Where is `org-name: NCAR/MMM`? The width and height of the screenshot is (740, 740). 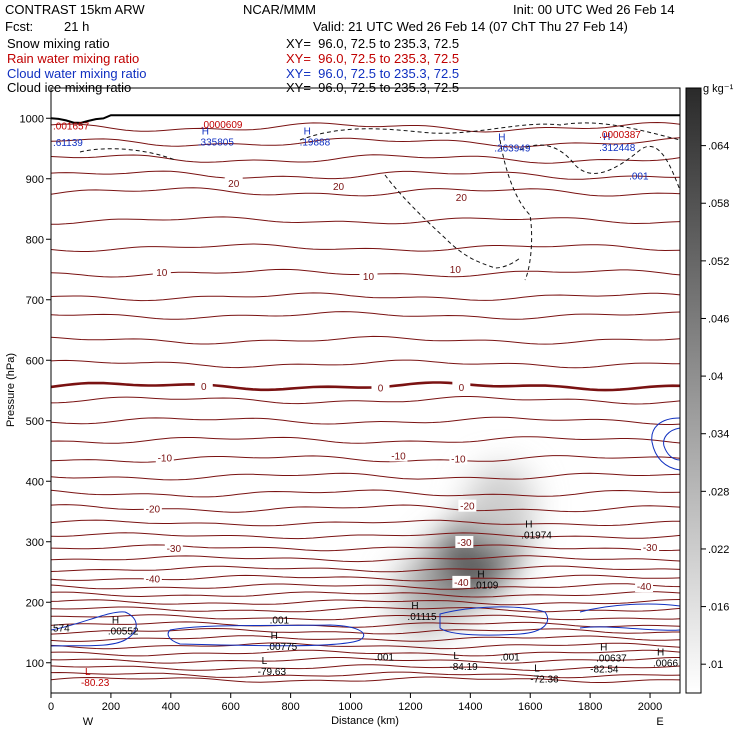
org-name: NCAR/MMM is located at coordinates (279, 9).